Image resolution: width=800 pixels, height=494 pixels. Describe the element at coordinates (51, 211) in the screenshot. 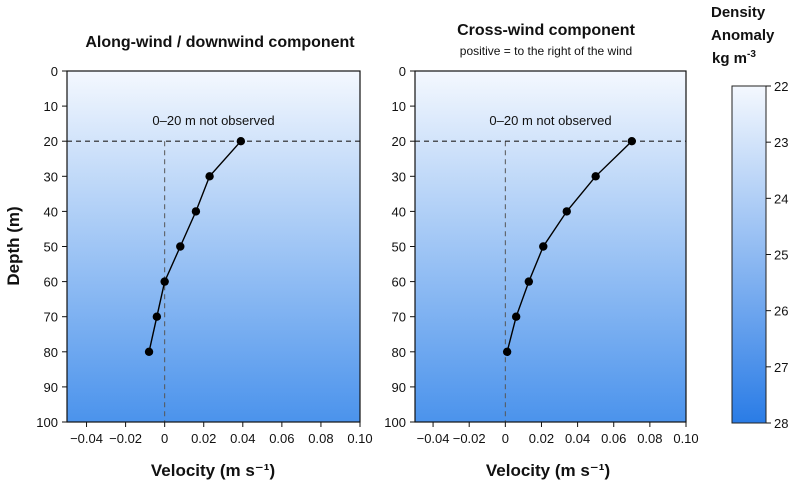

I see `along-wind-y-tick-label: 40` at that location.